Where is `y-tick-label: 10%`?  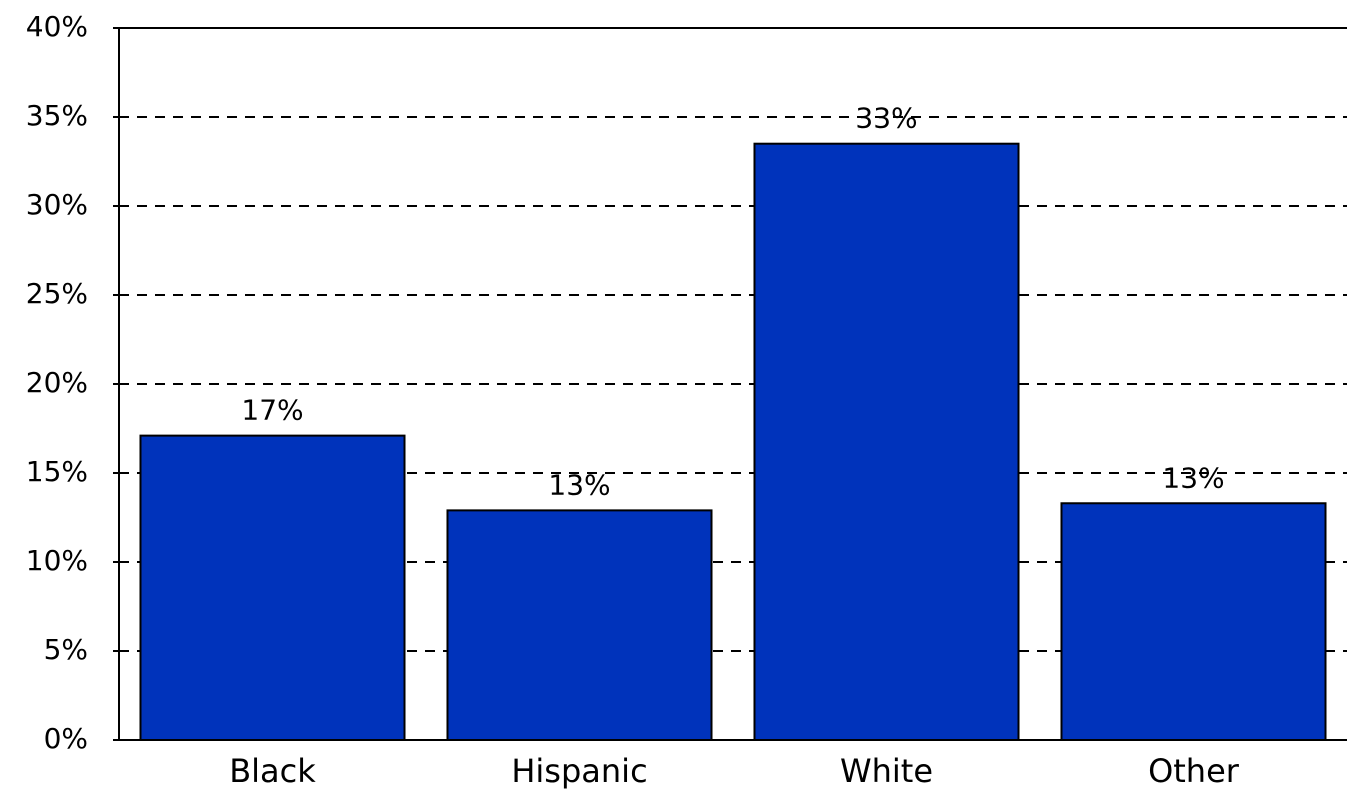
y-tick-label: 10% is located at coordinates (57, 560).